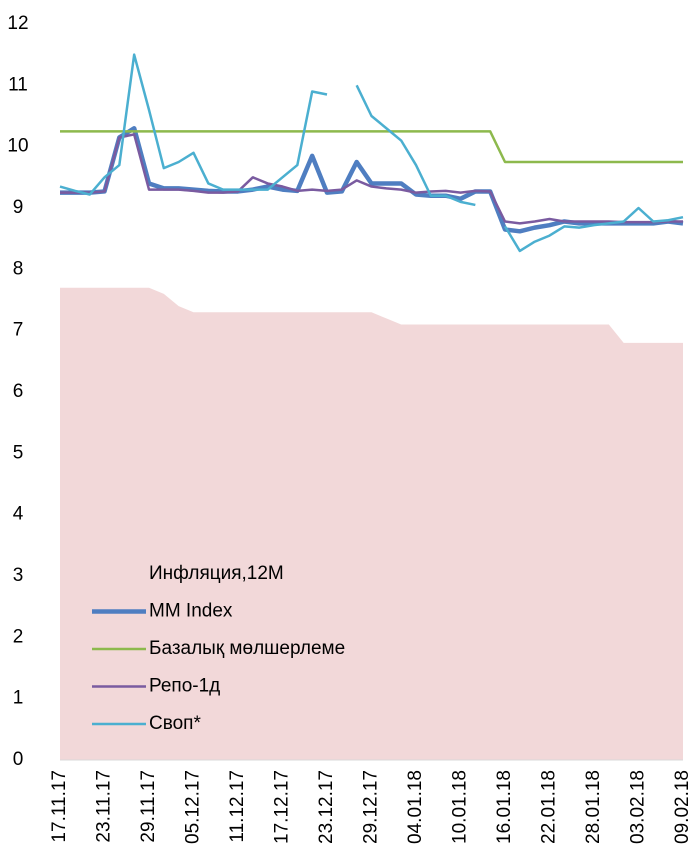 The image size is (696, 861). I want to click on x-tick-label: 29.12.17, so click(371, 807).